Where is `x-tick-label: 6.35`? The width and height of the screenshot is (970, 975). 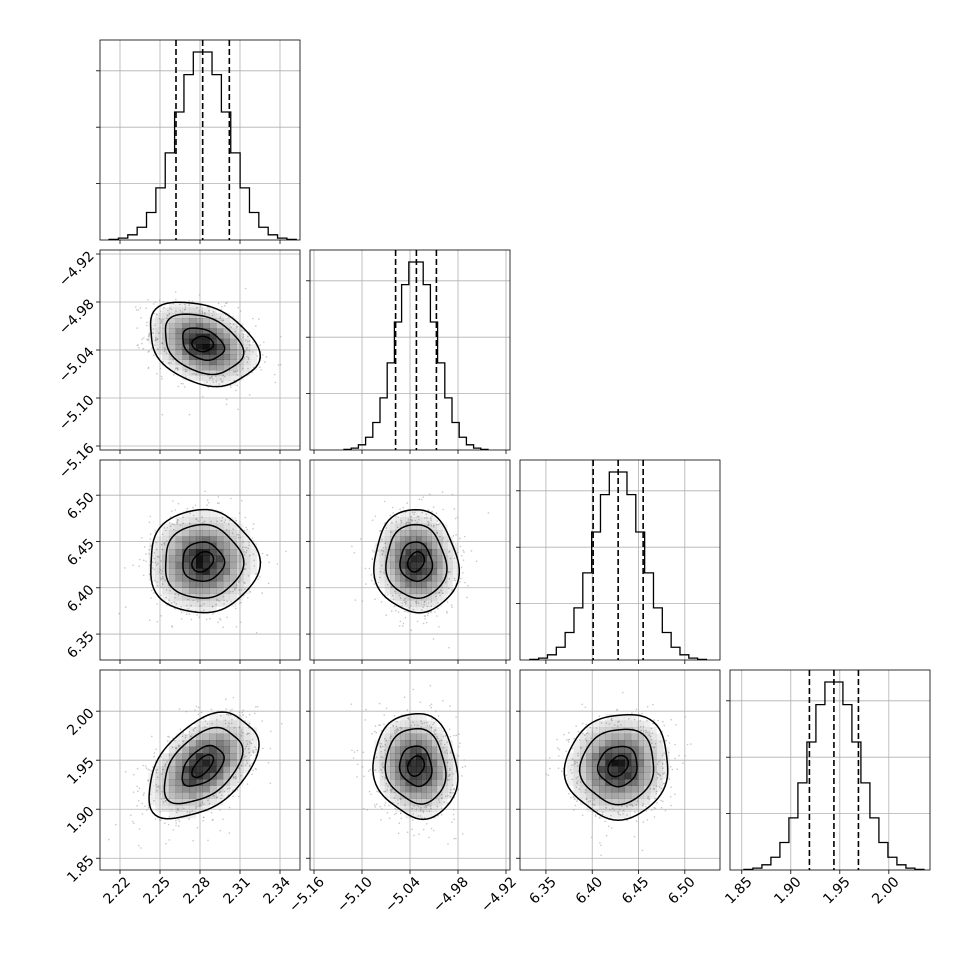 x-tick-label: 6.35 is located at coordinates (542, 890).